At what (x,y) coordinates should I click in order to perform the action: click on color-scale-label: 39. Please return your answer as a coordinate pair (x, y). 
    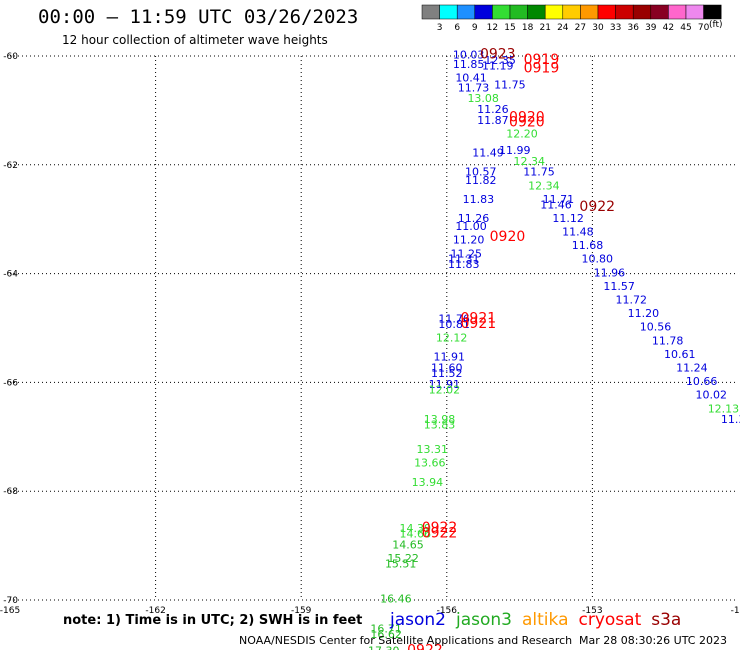
    Looking at the image, I should click on (651, 28).